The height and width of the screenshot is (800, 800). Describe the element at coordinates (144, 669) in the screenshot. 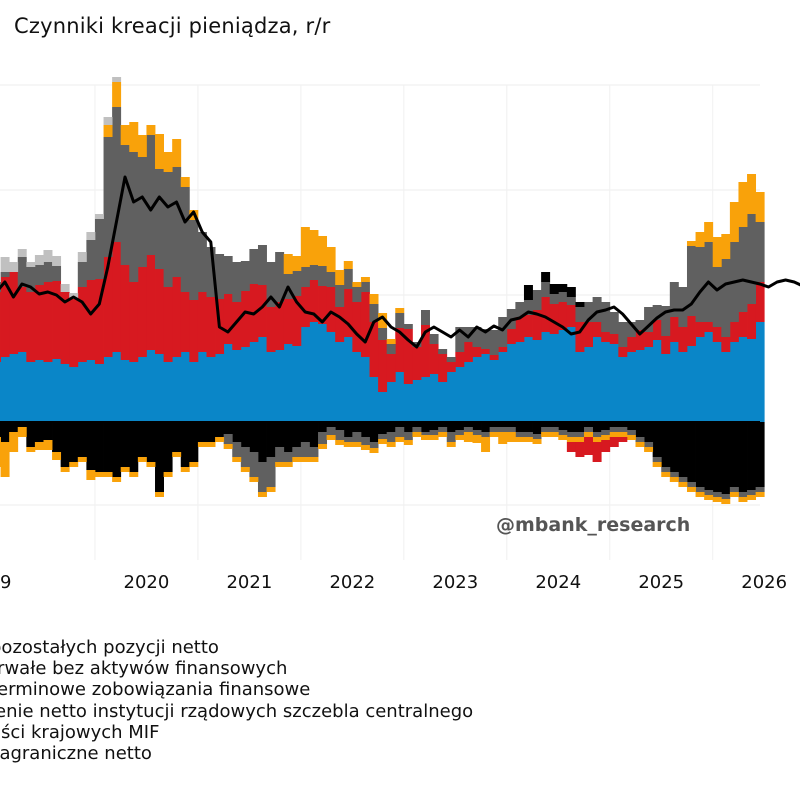

I see `legend-item: trwałe bez aktywów finansowych` at that location.